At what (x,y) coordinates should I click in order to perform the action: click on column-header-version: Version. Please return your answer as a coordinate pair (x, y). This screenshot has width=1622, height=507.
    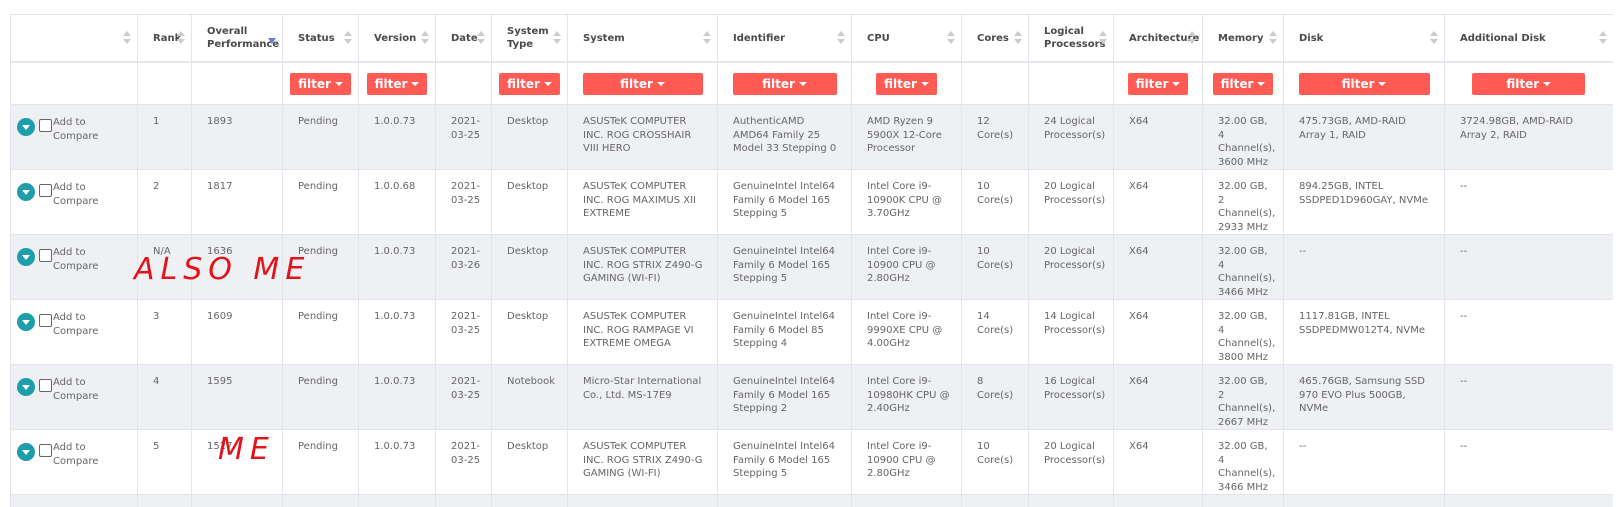
    Looking at the image, I should click on (397, 38).